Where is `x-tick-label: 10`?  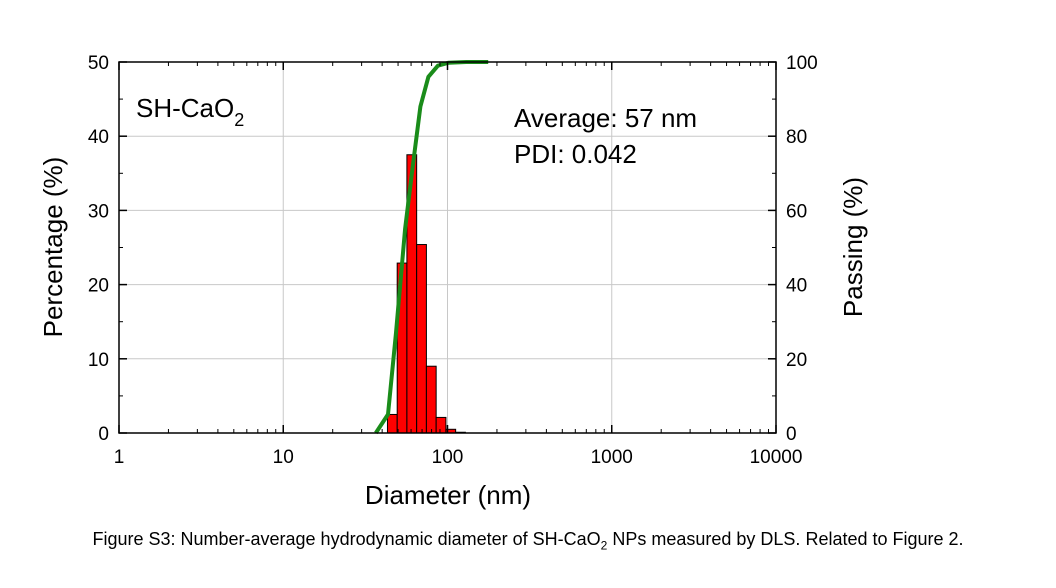
x-tick-label: 10 is located at coordinates (283, 457).